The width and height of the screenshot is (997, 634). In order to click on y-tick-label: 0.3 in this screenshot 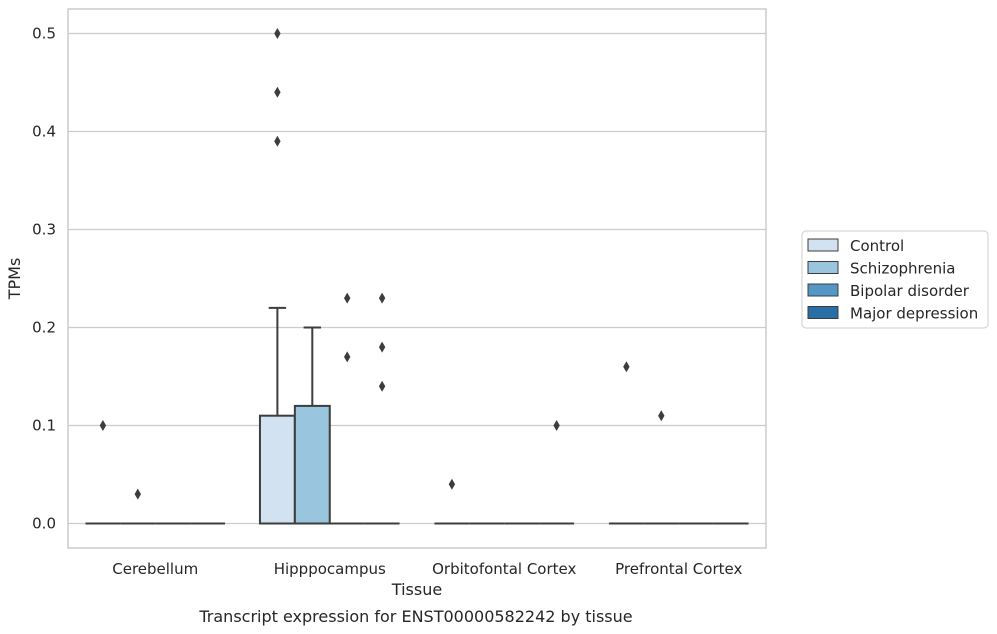, I will do `click(44, 230)`.